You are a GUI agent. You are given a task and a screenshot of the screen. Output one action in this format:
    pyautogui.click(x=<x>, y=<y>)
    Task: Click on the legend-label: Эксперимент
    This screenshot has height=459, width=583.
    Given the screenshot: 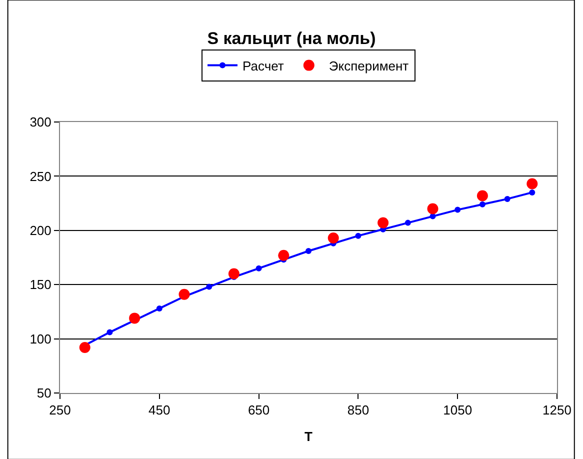 What is the action you would take?
    pyautogui.click(x=368, y=66)
    